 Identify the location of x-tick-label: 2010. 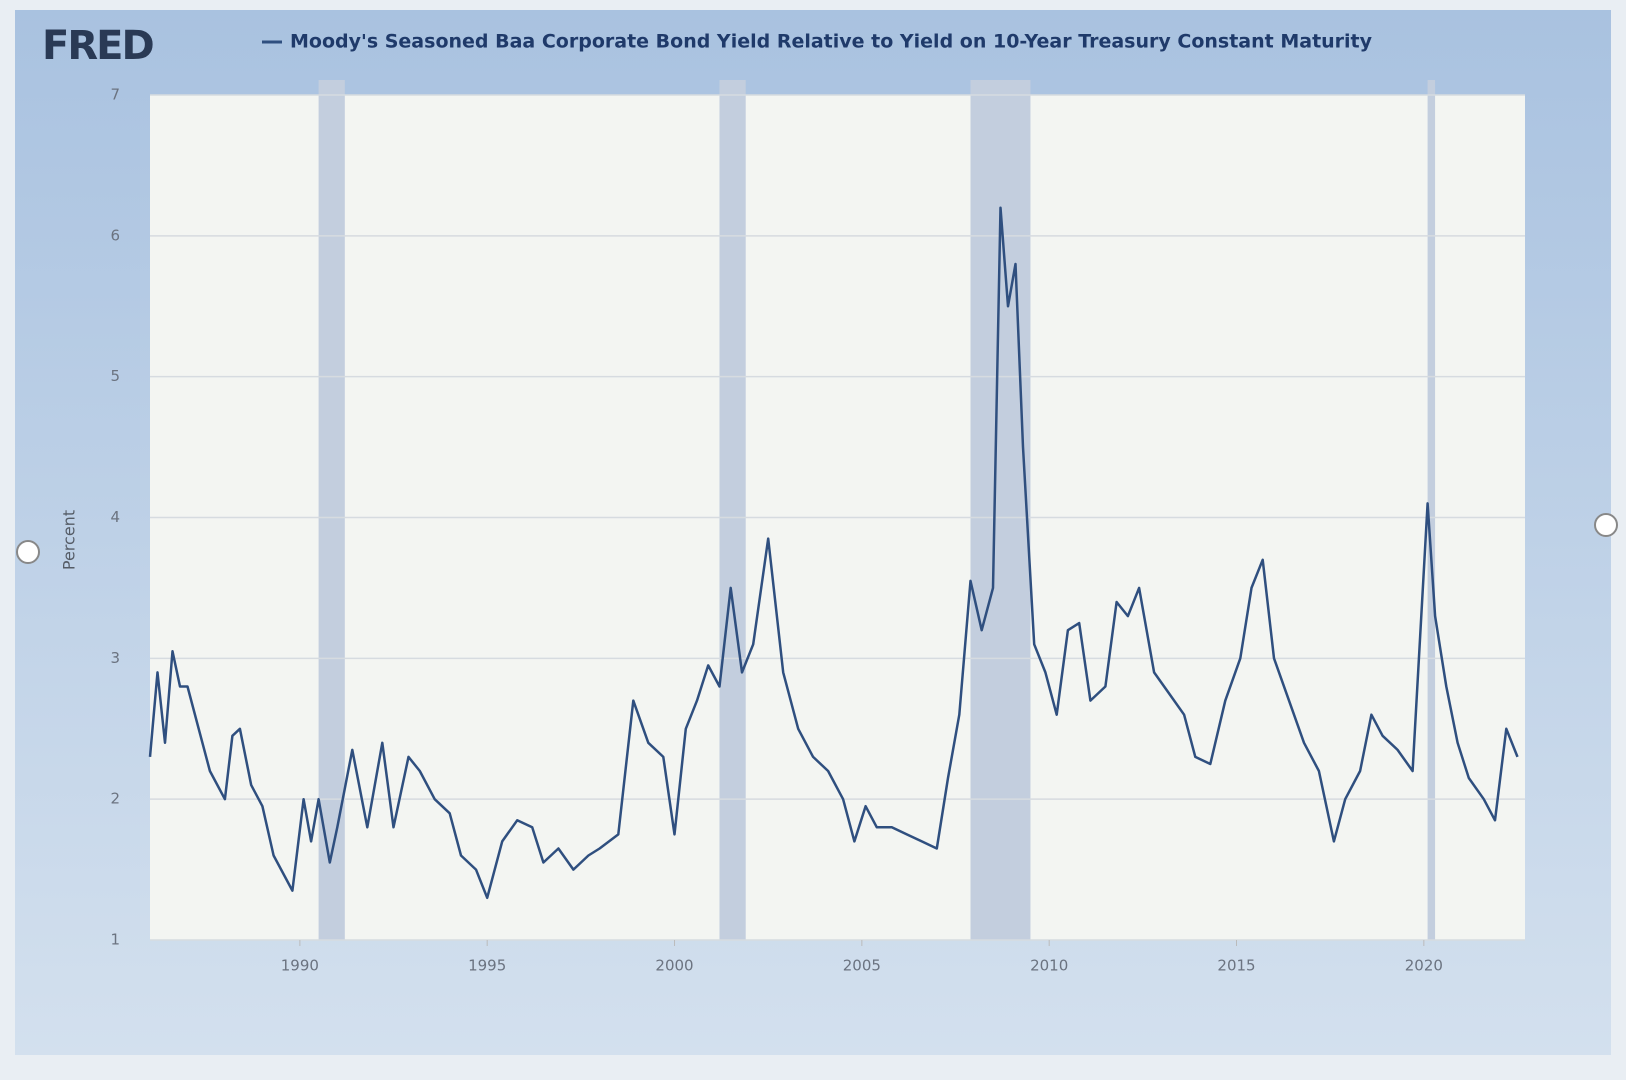
(1049, 966).